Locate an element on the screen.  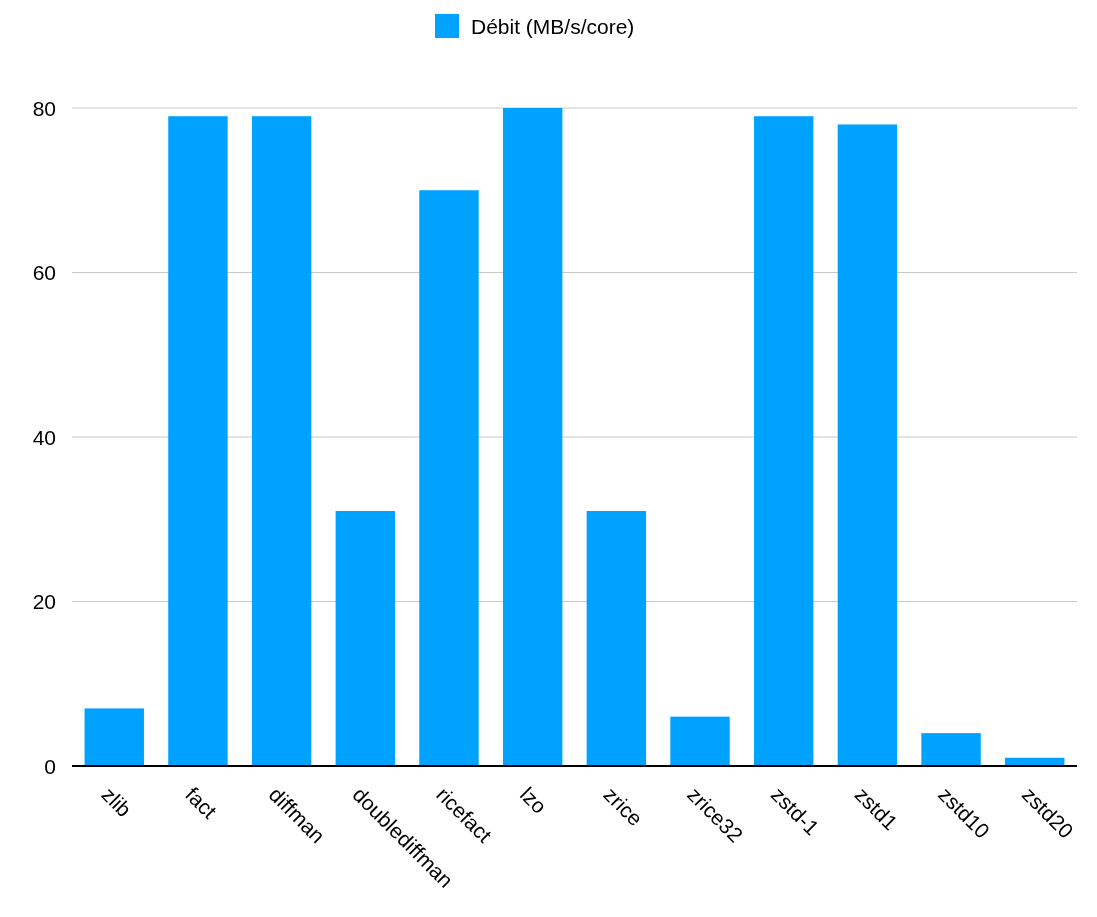
x-tick-label: zlib is located at coordinates (116, 802).